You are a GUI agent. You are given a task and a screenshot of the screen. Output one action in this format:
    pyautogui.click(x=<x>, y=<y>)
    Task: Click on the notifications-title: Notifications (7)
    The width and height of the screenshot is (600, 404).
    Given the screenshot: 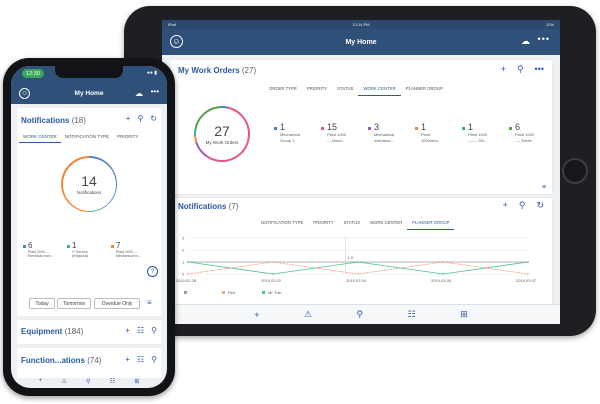 What is the action you would take?
    pyautogui.click(x=208, y=206)
    